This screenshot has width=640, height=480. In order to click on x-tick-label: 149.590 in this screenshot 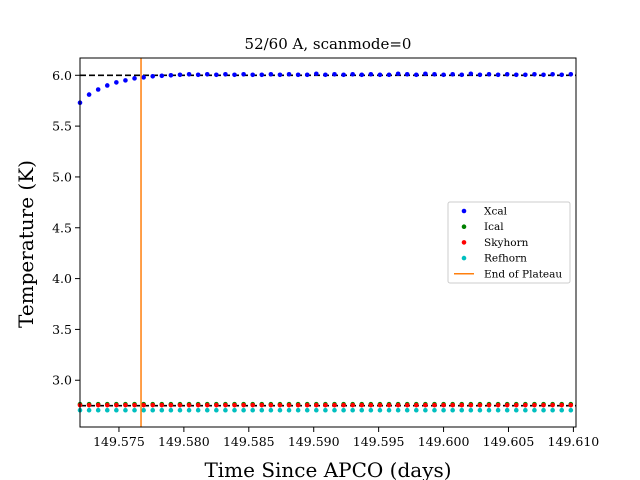, I will do `click(314, 441)`.